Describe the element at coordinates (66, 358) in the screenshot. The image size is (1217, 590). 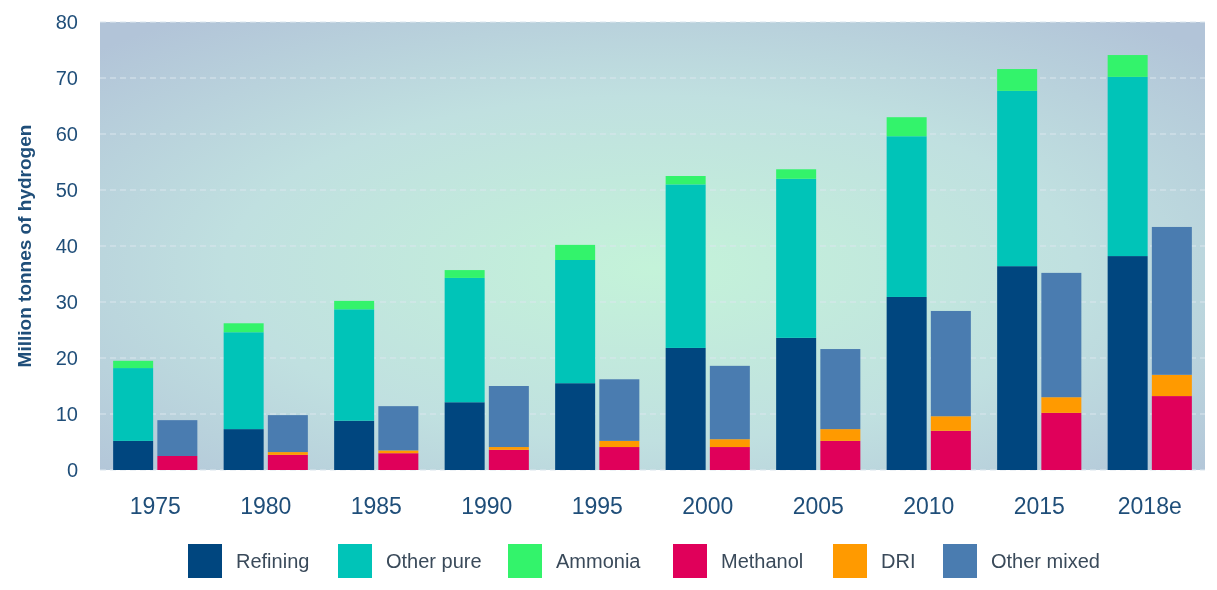
I see `y-tick-label: 20` at that location.